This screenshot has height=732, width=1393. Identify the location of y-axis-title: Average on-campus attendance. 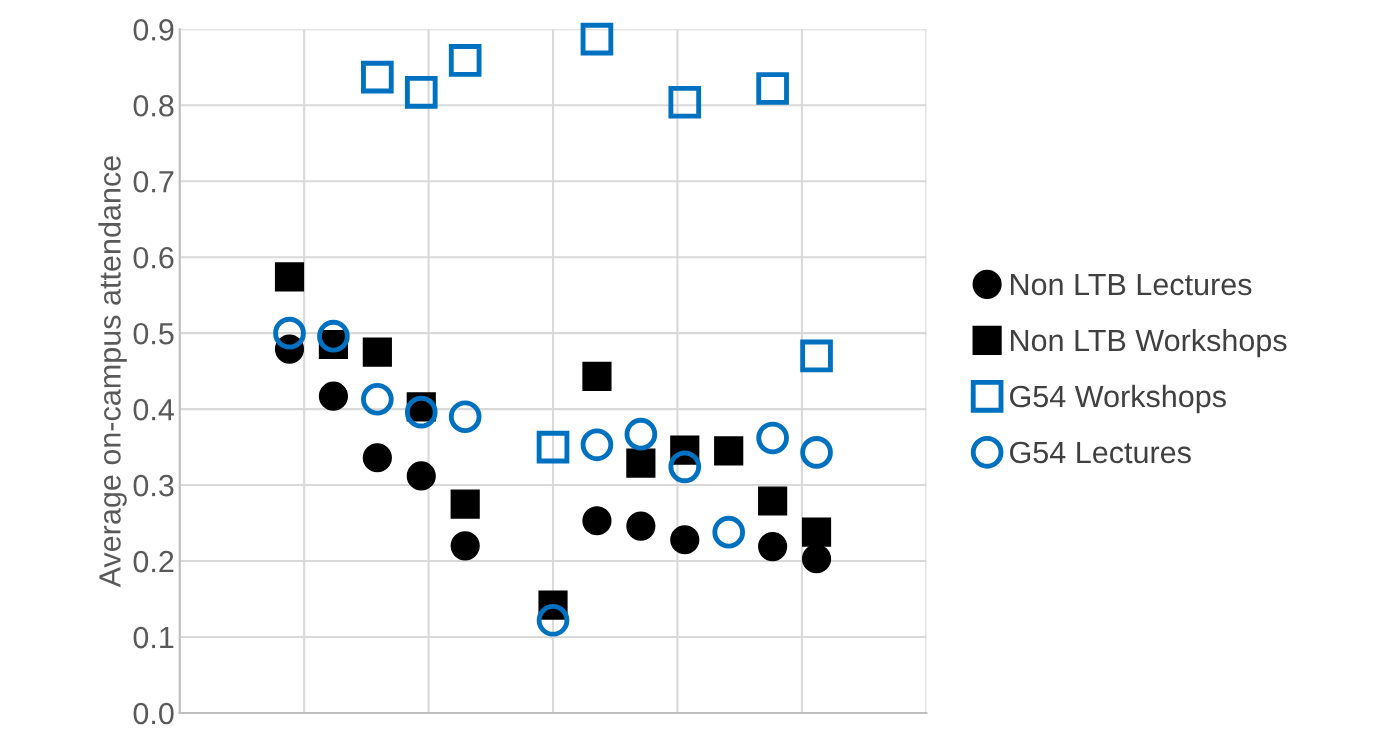
(112, 372).